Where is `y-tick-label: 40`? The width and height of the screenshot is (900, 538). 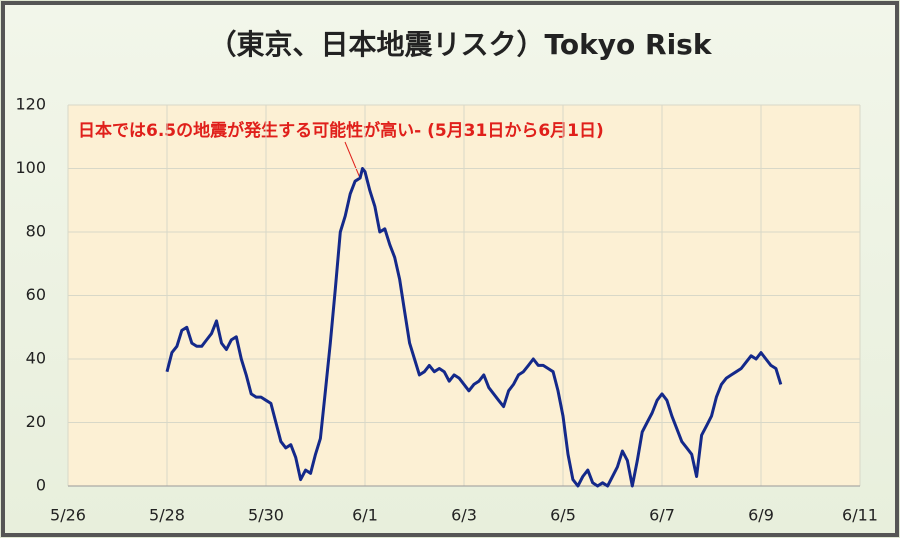 y-tick-label: 40 is located at coordinates (36, 358).